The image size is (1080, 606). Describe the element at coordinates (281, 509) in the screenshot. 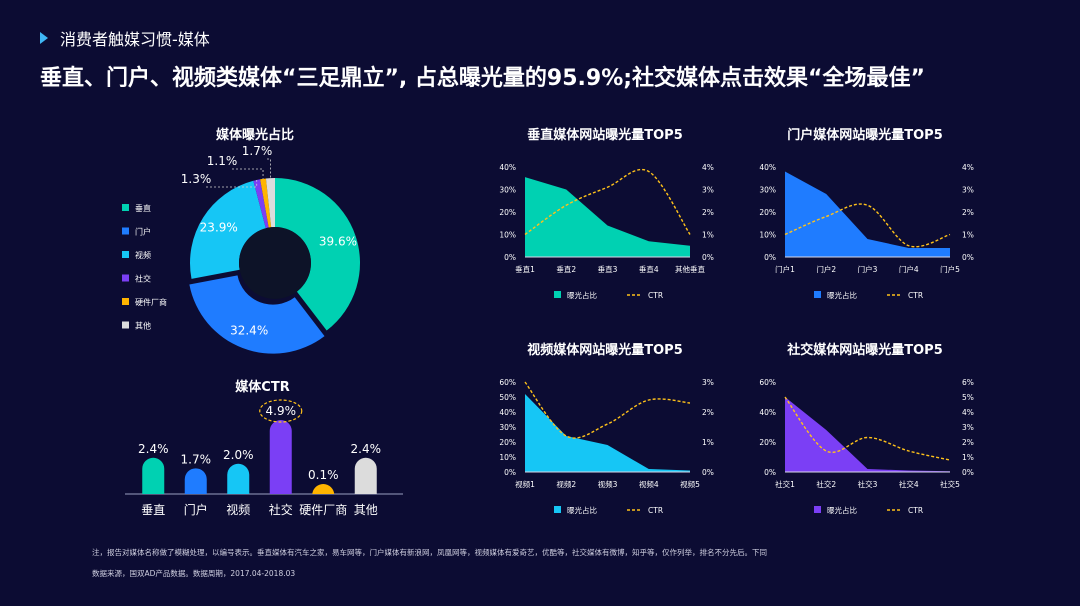

I see `ctr-category-社交: 社交` at that location.